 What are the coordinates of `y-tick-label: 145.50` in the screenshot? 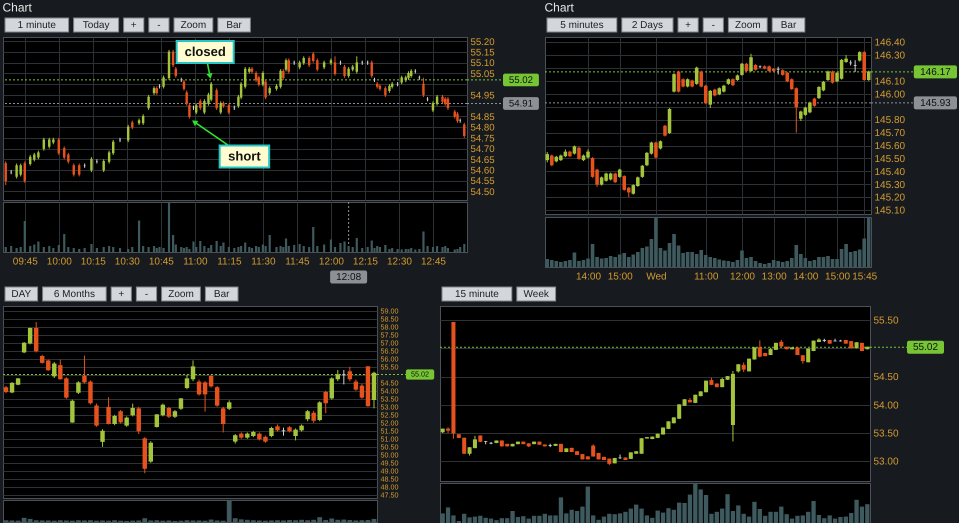 It's located at (890, 159).